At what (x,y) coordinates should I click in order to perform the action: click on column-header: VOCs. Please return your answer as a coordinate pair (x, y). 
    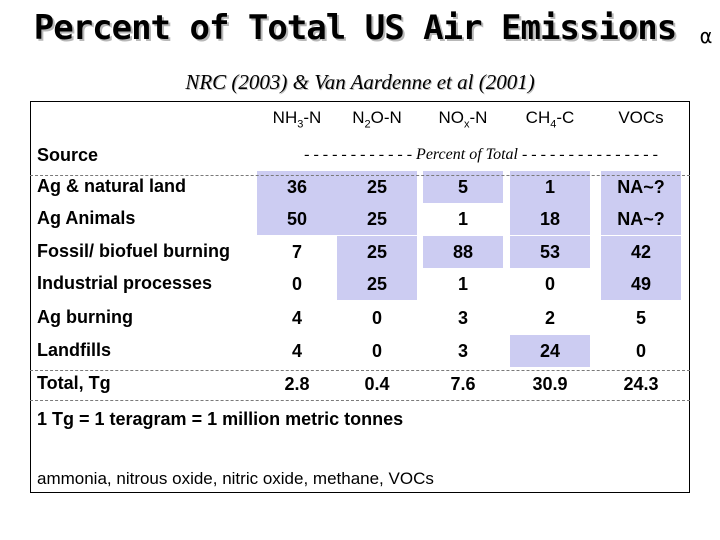
    Looking at the image, I should click on (641, 118).